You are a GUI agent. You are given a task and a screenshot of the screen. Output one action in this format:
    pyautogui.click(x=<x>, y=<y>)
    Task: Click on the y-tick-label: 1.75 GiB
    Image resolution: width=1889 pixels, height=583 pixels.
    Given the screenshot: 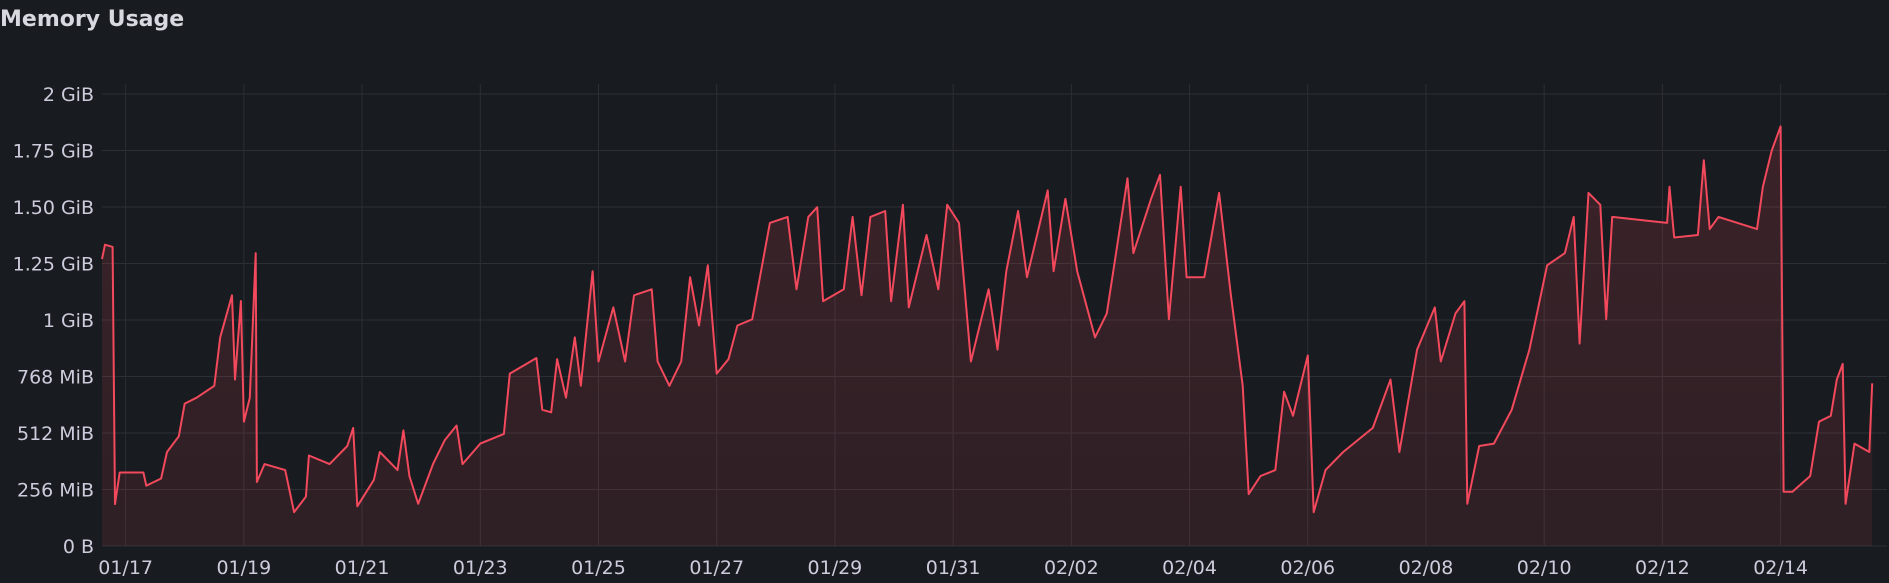 What is the action you would take?
    pyautogui.click(x=53, y=152)
    